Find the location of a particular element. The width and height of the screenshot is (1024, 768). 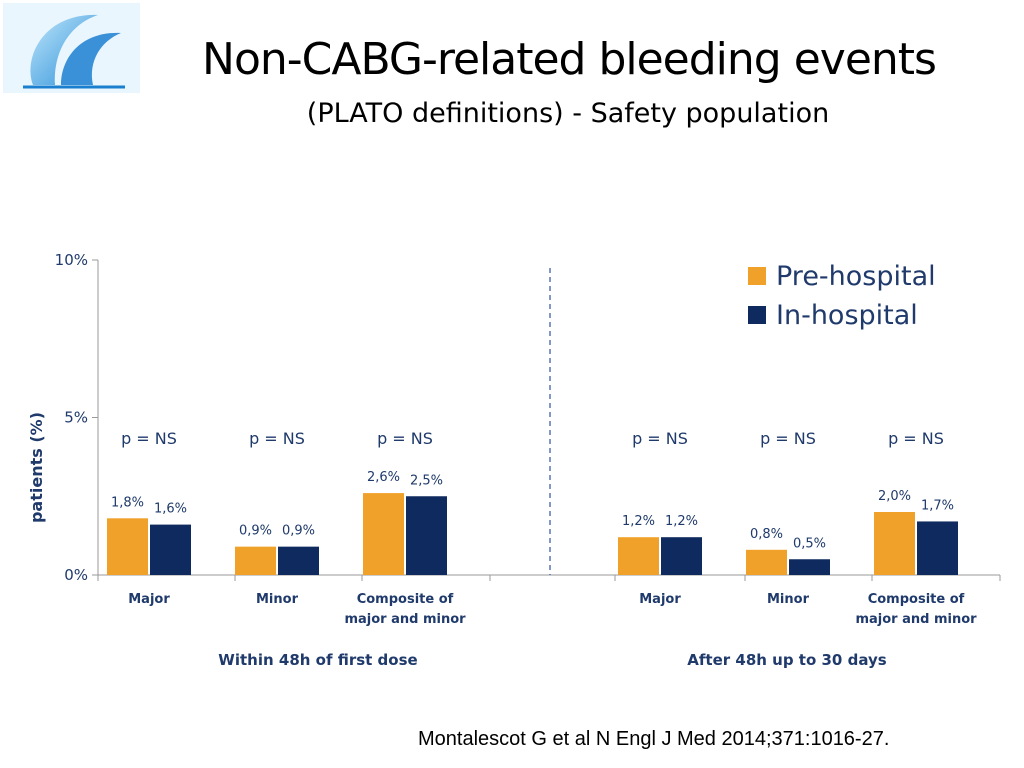

data-label: 1,7% is located at coordinates (937, 505).